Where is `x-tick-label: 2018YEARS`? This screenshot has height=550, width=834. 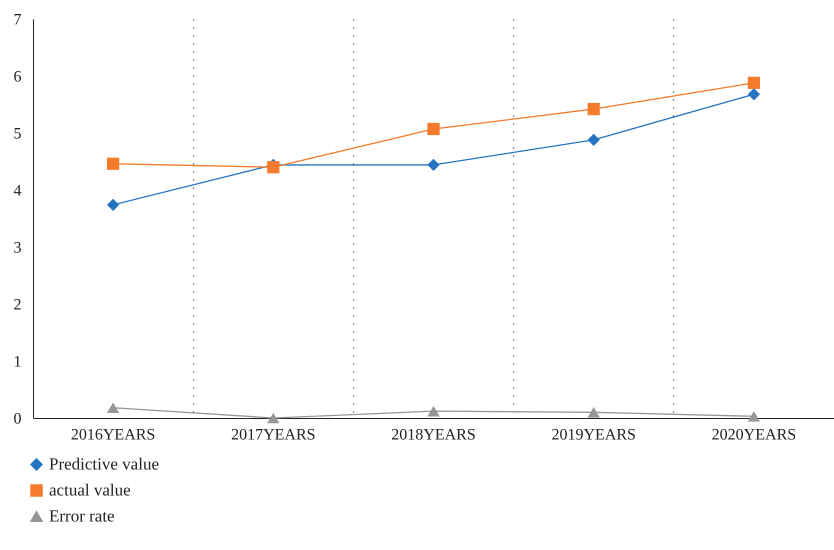 x-tick-label: 2018YEARS is located at coordinates (433, 435).